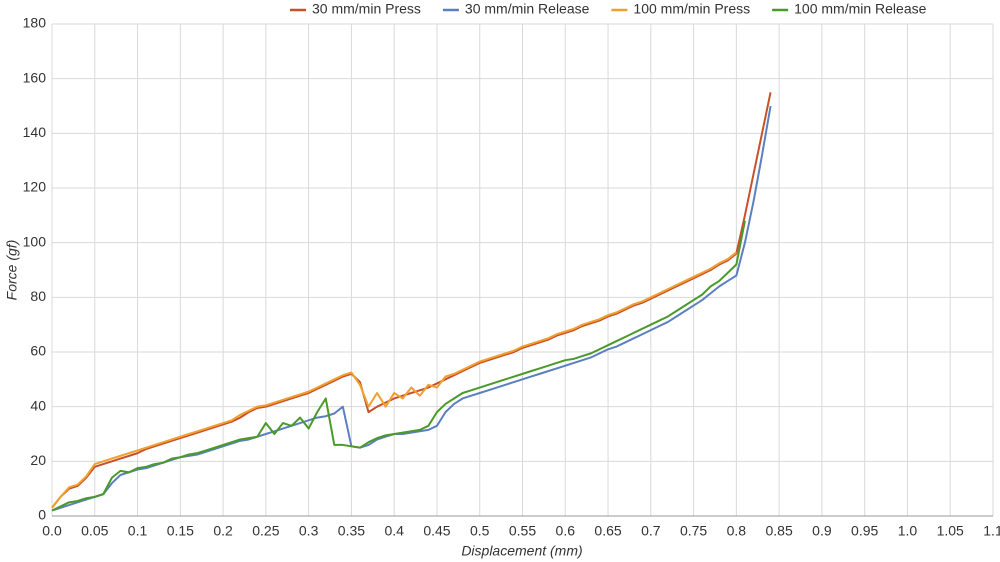  Describe the element at coordinates (607, 531) in the screenshot. I see `x-tick-label: 0.65` at that location.